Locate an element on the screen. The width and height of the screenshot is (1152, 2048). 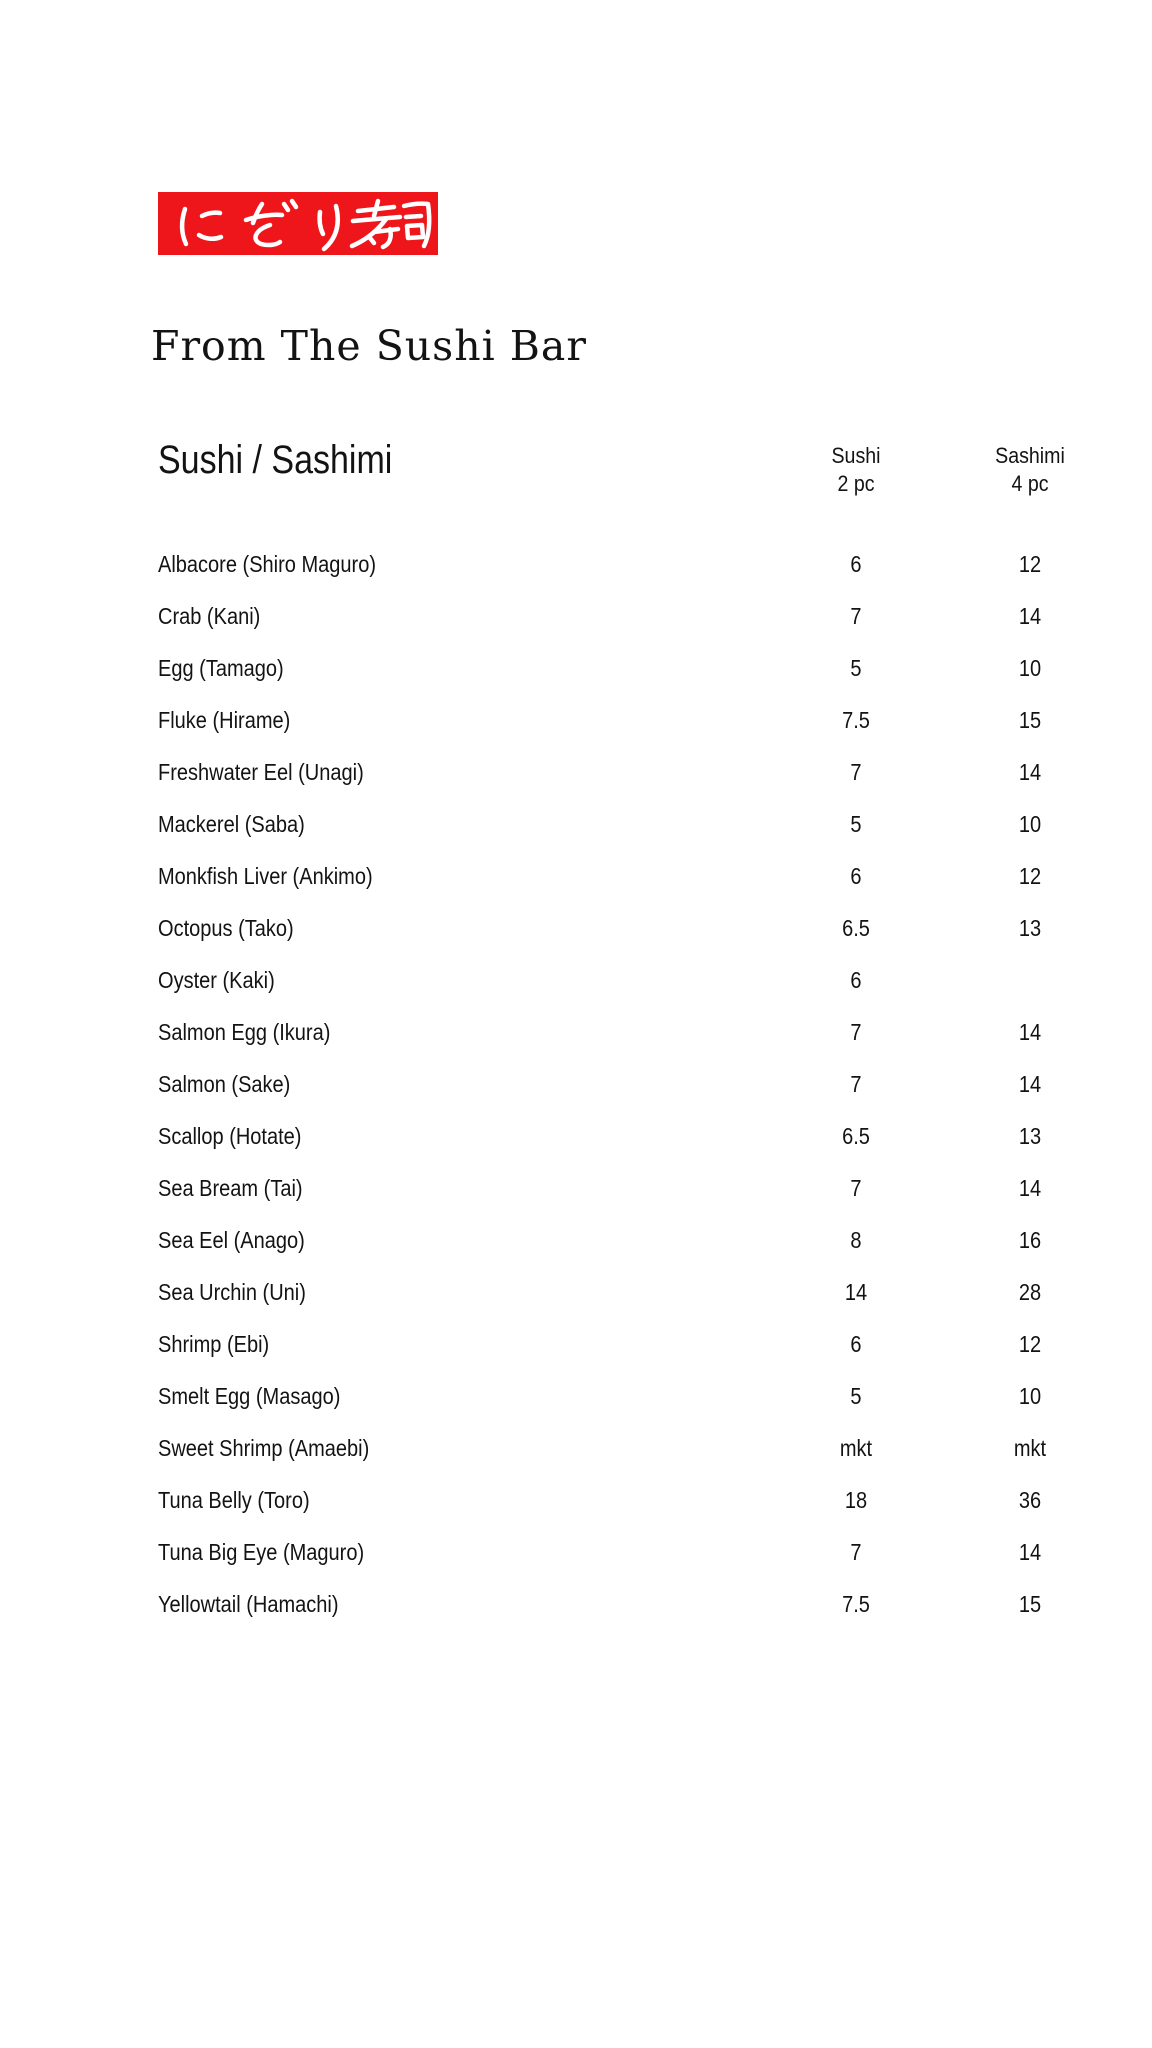
menu-item-row: Sea Urchin (Uni) 14 28 is located at coordinates (624, 1292).